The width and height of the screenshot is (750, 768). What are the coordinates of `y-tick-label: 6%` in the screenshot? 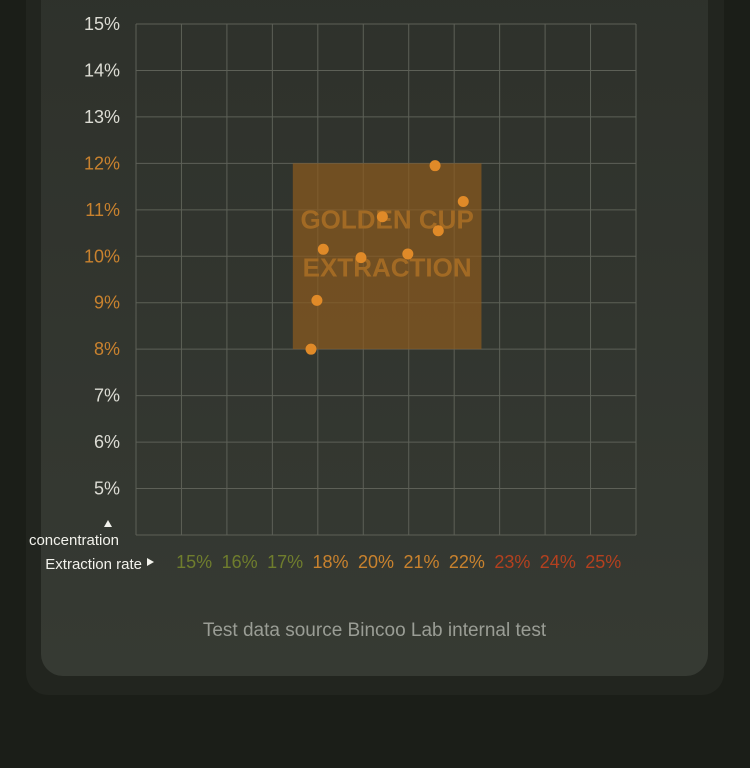 It's located at (107, 442).